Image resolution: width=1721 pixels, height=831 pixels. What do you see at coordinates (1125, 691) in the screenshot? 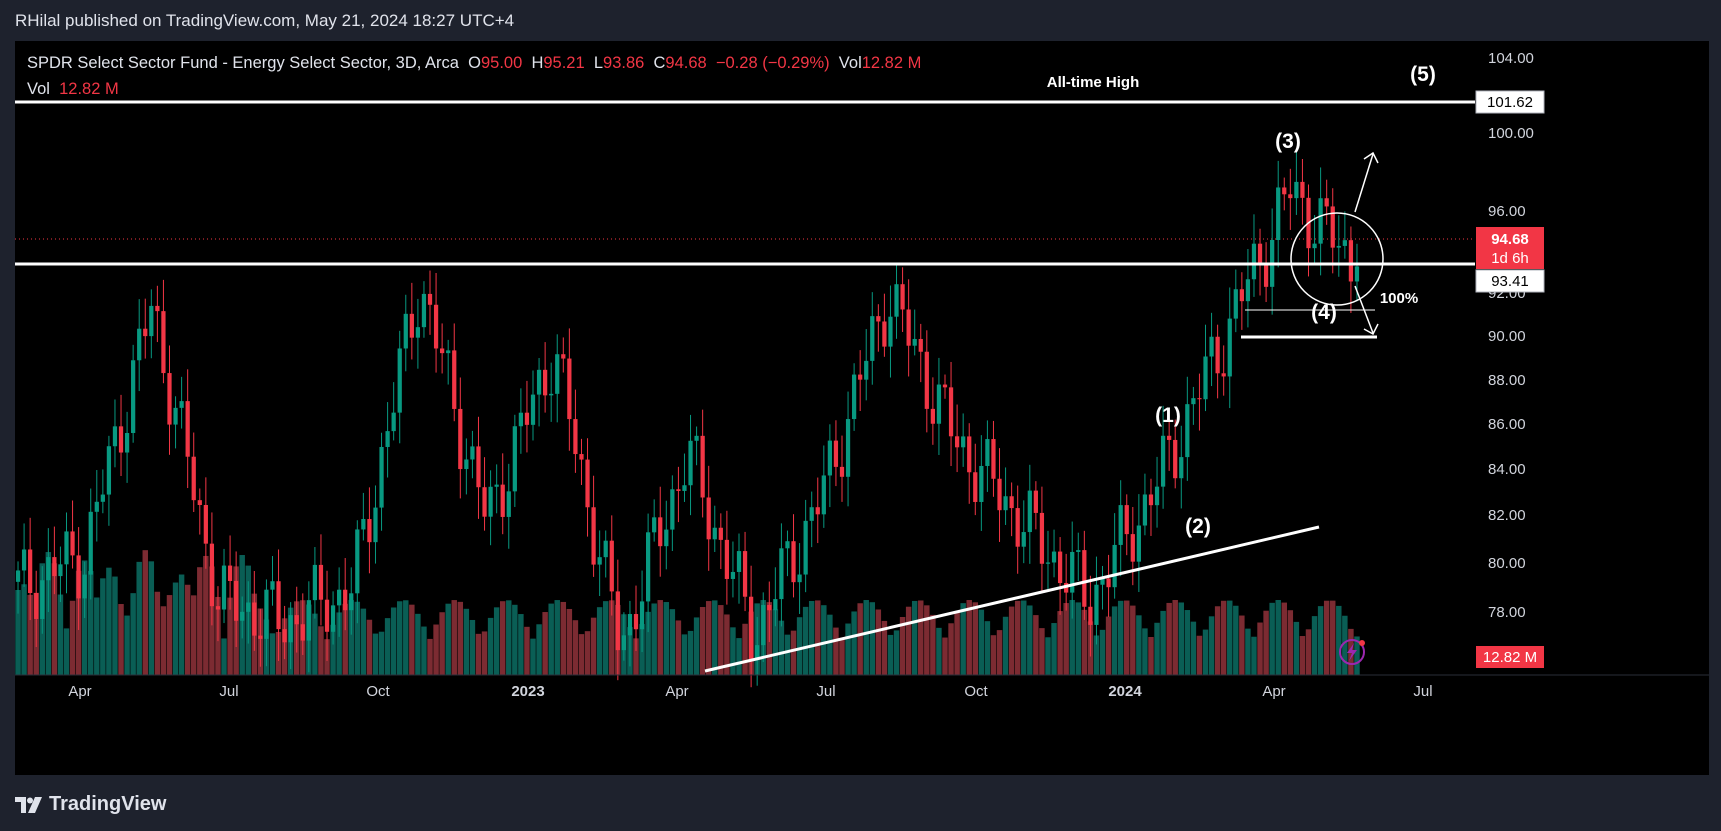
I see `x-tick-label: 2024` at bounding box center [1125, 691].